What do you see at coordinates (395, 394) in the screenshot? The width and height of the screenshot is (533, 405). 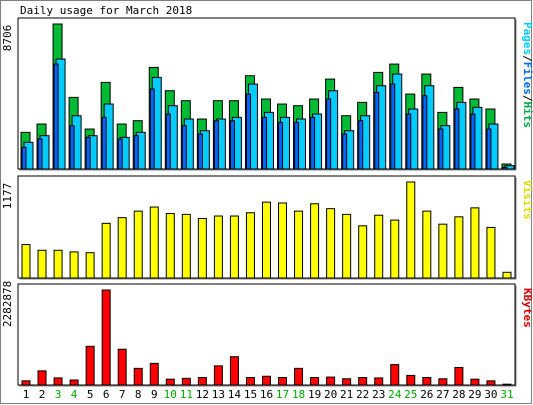 I see `x-tick-label-day-24: 24` at bounding box center [395, 394].